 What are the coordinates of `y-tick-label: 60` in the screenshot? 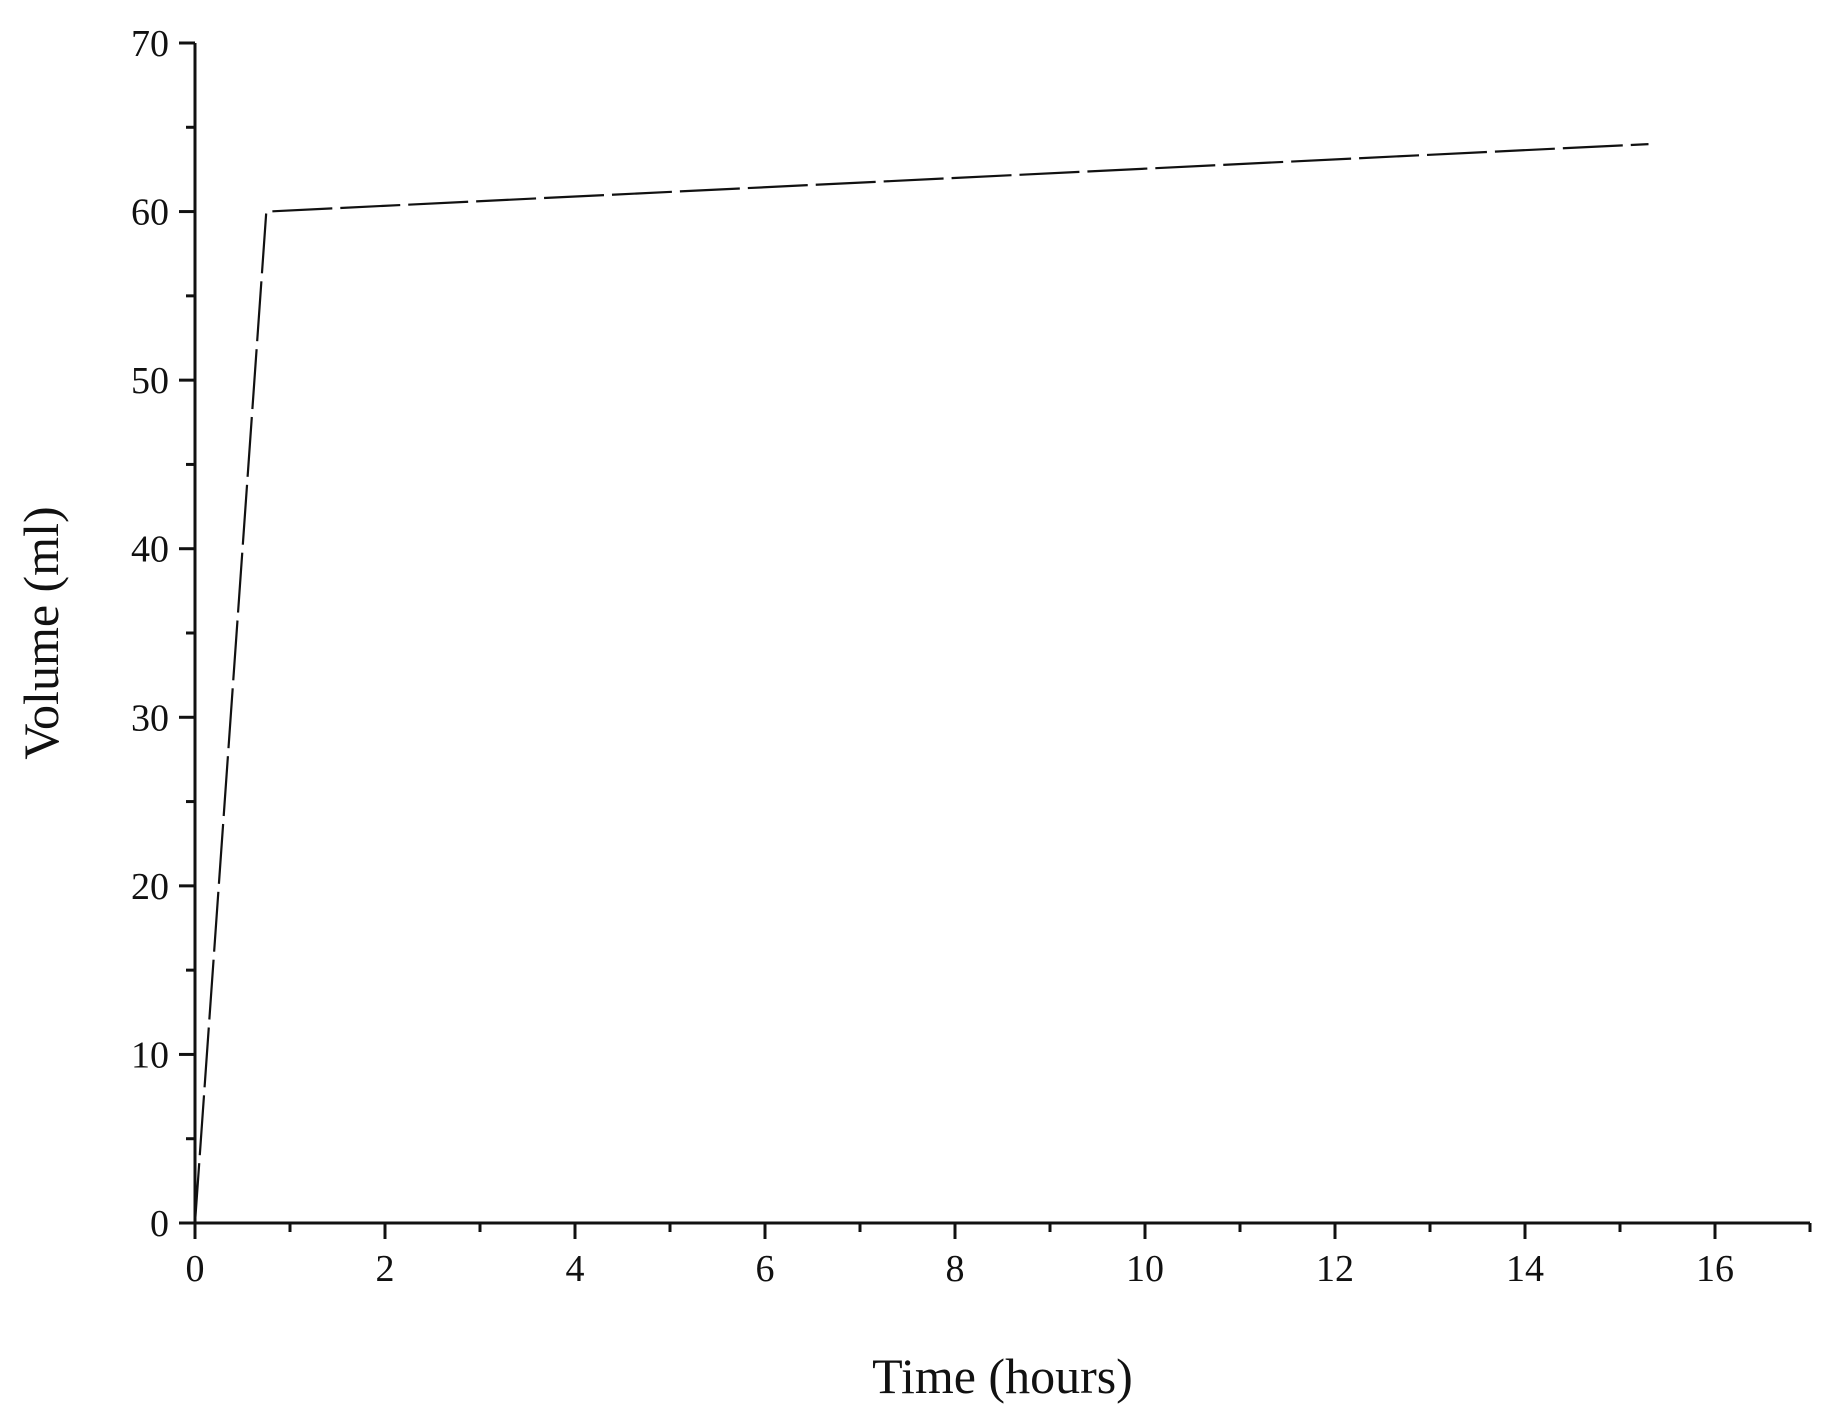 It's located at (150, 213).